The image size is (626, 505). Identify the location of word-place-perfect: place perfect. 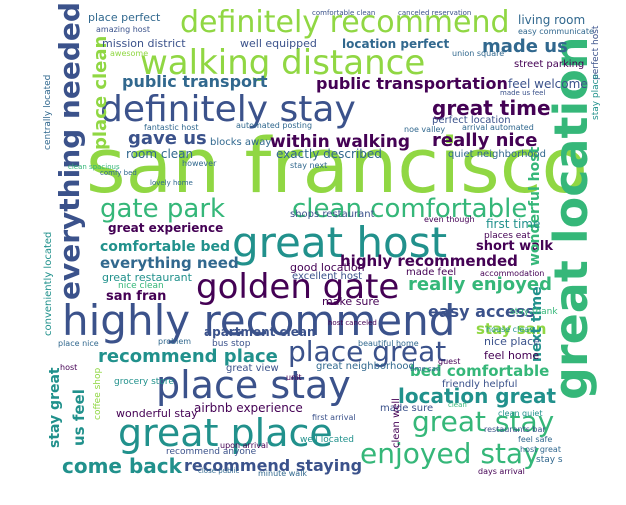
(124, 17).